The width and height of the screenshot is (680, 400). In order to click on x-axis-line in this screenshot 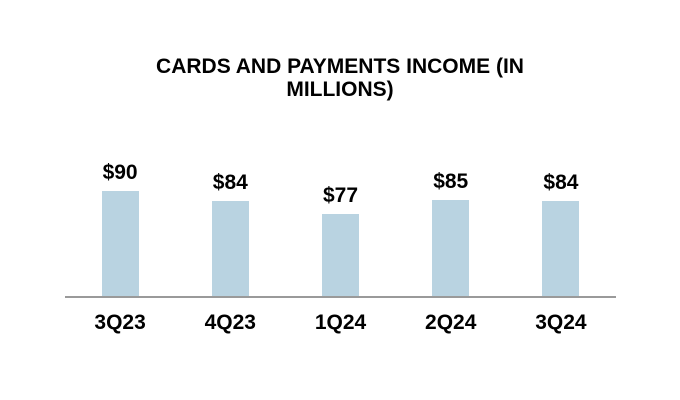, I will do `click(340, 297)`.